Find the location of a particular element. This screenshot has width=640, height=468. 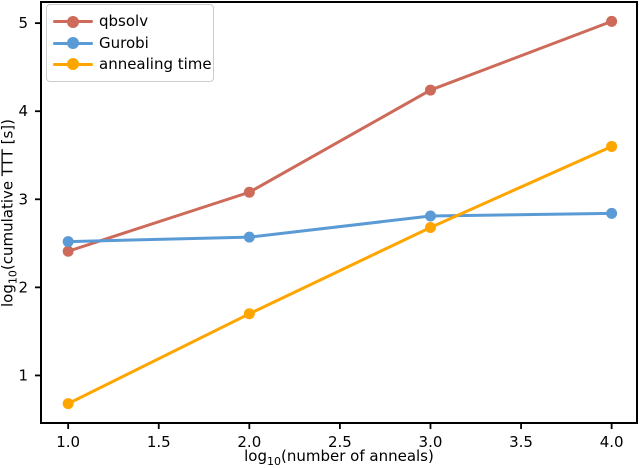

y-tick-label: 1 is located at coordinates (23, 375).